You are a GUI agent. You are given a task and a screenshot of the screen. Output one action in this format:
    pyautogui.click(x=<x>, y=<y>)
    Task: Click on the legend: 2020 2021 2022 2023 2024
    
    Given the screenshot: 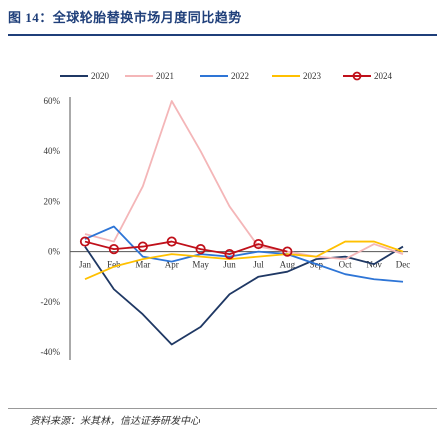 What is the action you would take?
    pyautogui.click(x=226, y=76)
    